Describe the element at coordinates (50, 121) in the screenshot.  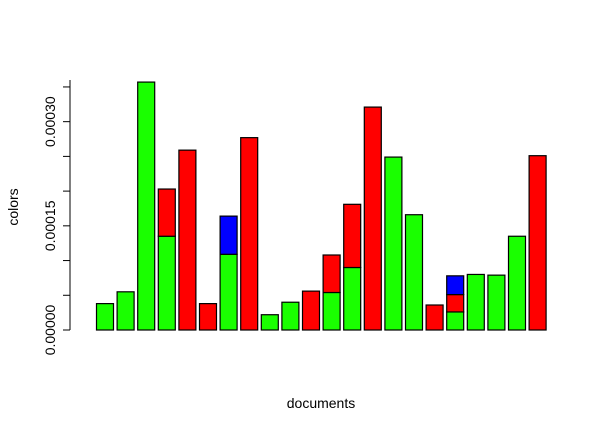
I see `y-tick-label: 0.00030` at that location.